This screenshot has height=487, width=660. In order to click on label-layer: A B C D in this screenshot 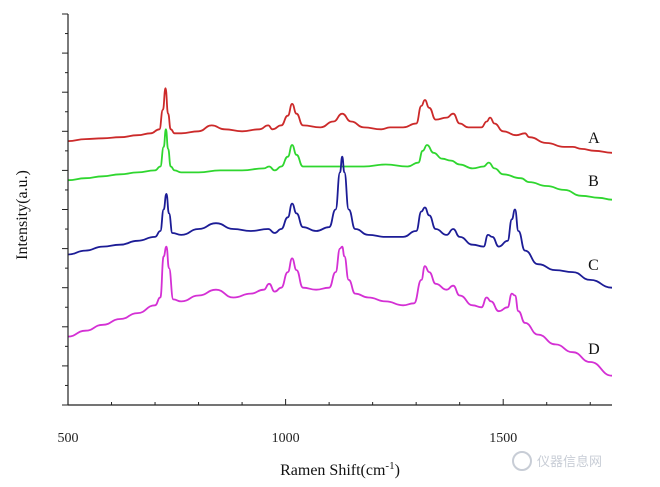, I will do `click(594, 244)`.